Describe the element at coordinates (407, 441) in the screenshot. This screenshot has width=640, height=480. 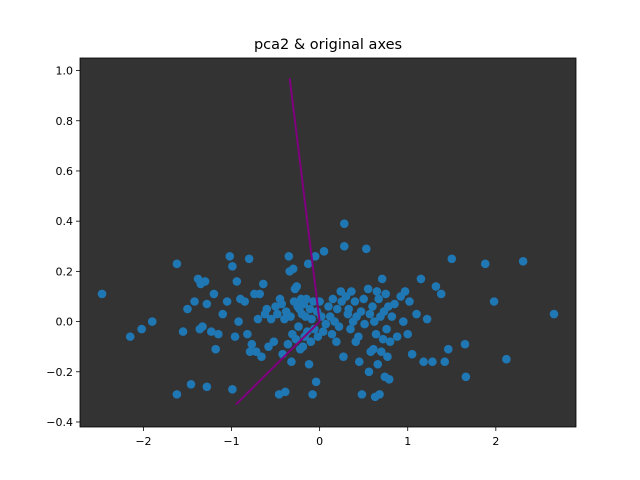
I see `x-tick-label: 1` at that location.